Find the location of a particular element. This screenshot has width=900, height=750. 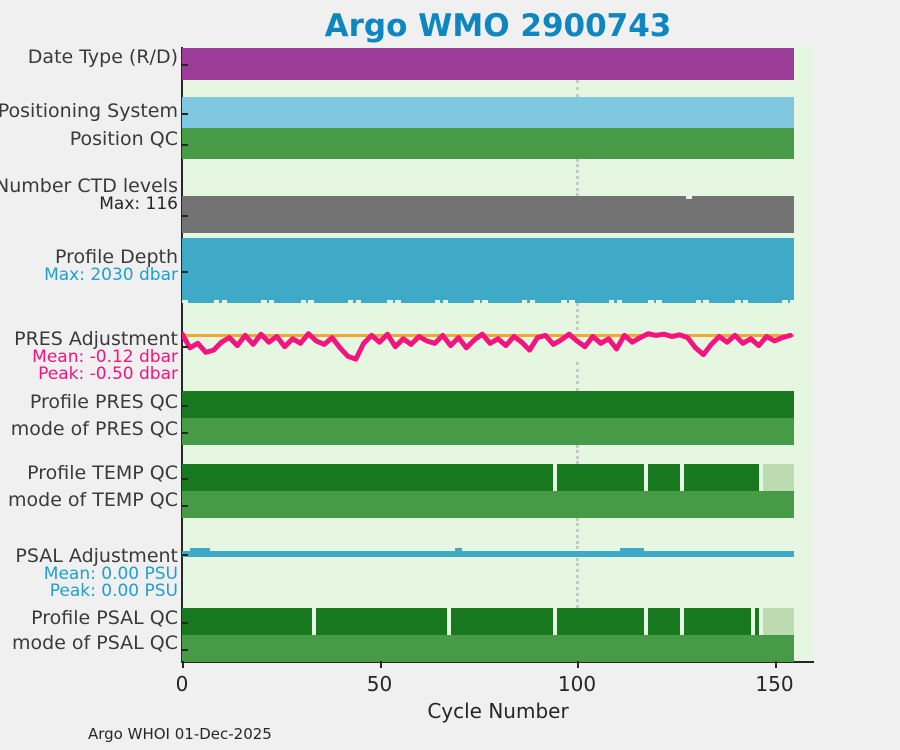

ctd-notch is located at coordinates (688, 197).